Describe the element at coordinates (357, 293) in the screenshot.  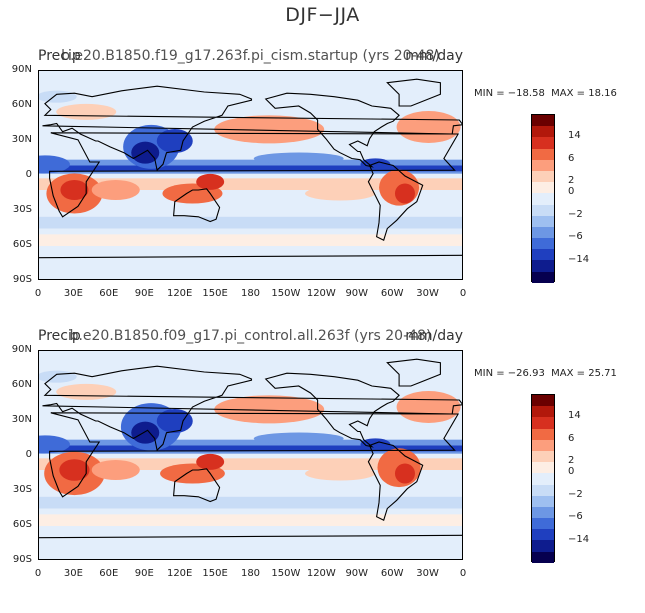
I see `longitude-tick-label: 90W` at that location.